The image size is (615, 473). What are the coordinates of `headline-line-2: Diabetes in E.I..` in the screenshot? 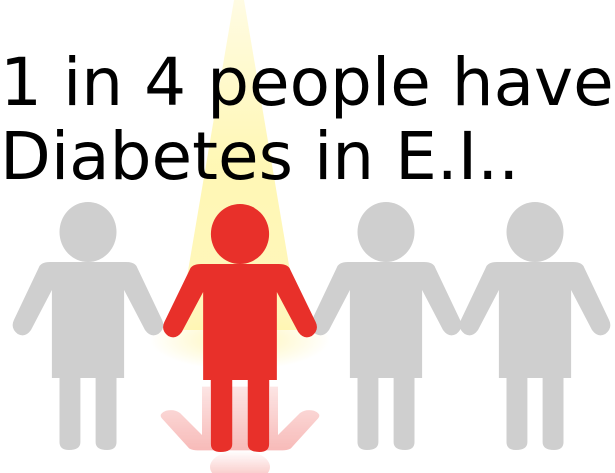 It's located at (260, 156).